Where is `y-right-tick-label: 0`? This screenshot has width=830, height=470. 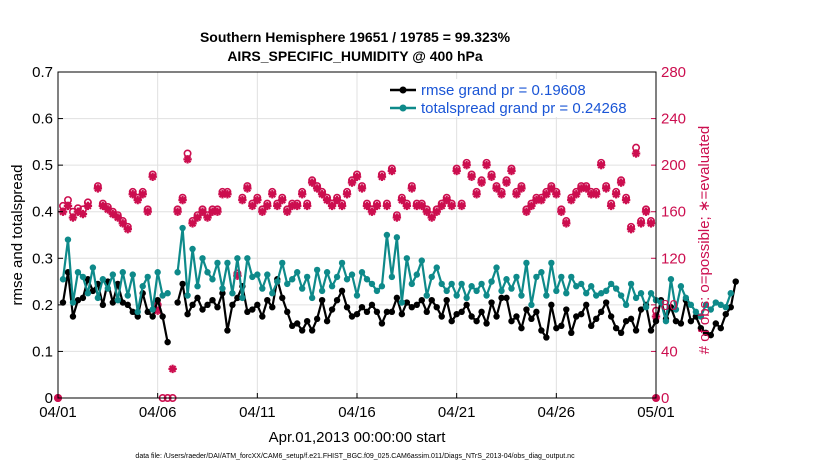
y-right-tick-label: 0 is located at coordinates (665, 398).